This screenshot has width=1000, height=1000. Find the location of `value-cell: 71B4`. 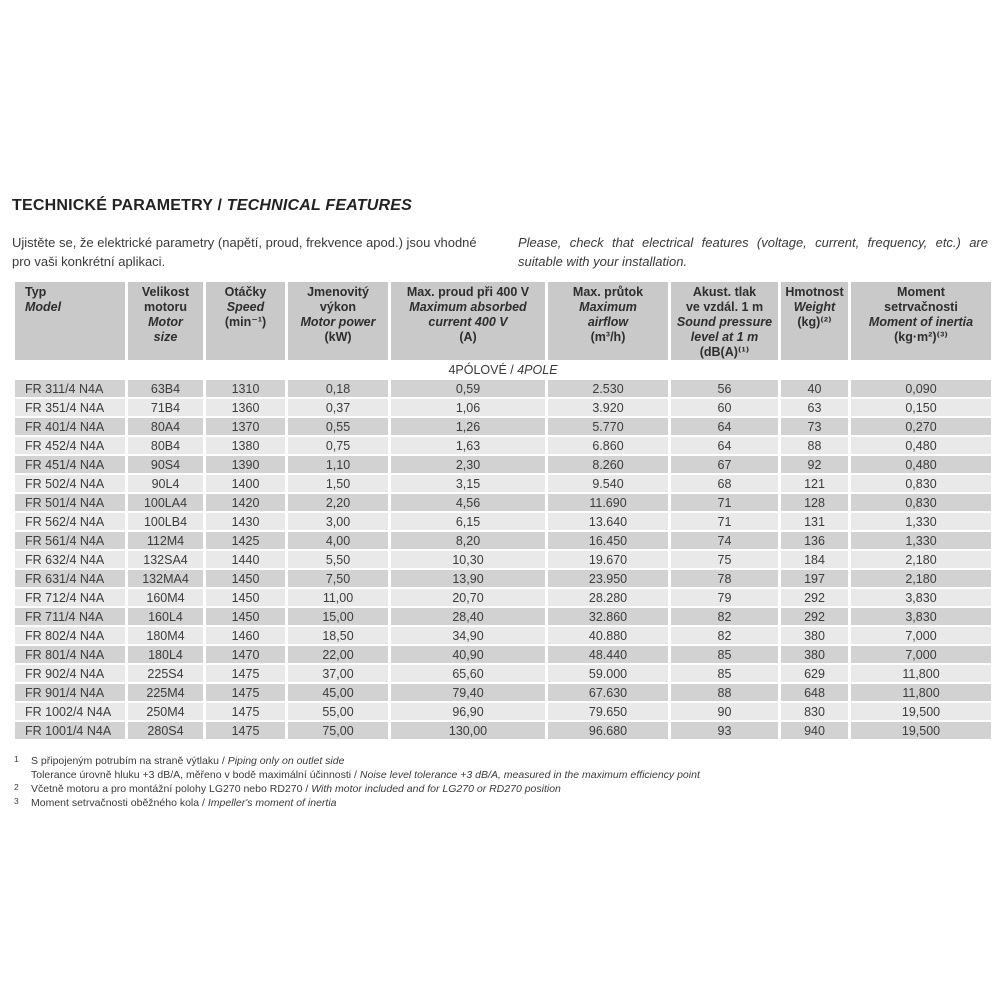

value-cell: 71B4 is located at coordinates (165, 407).